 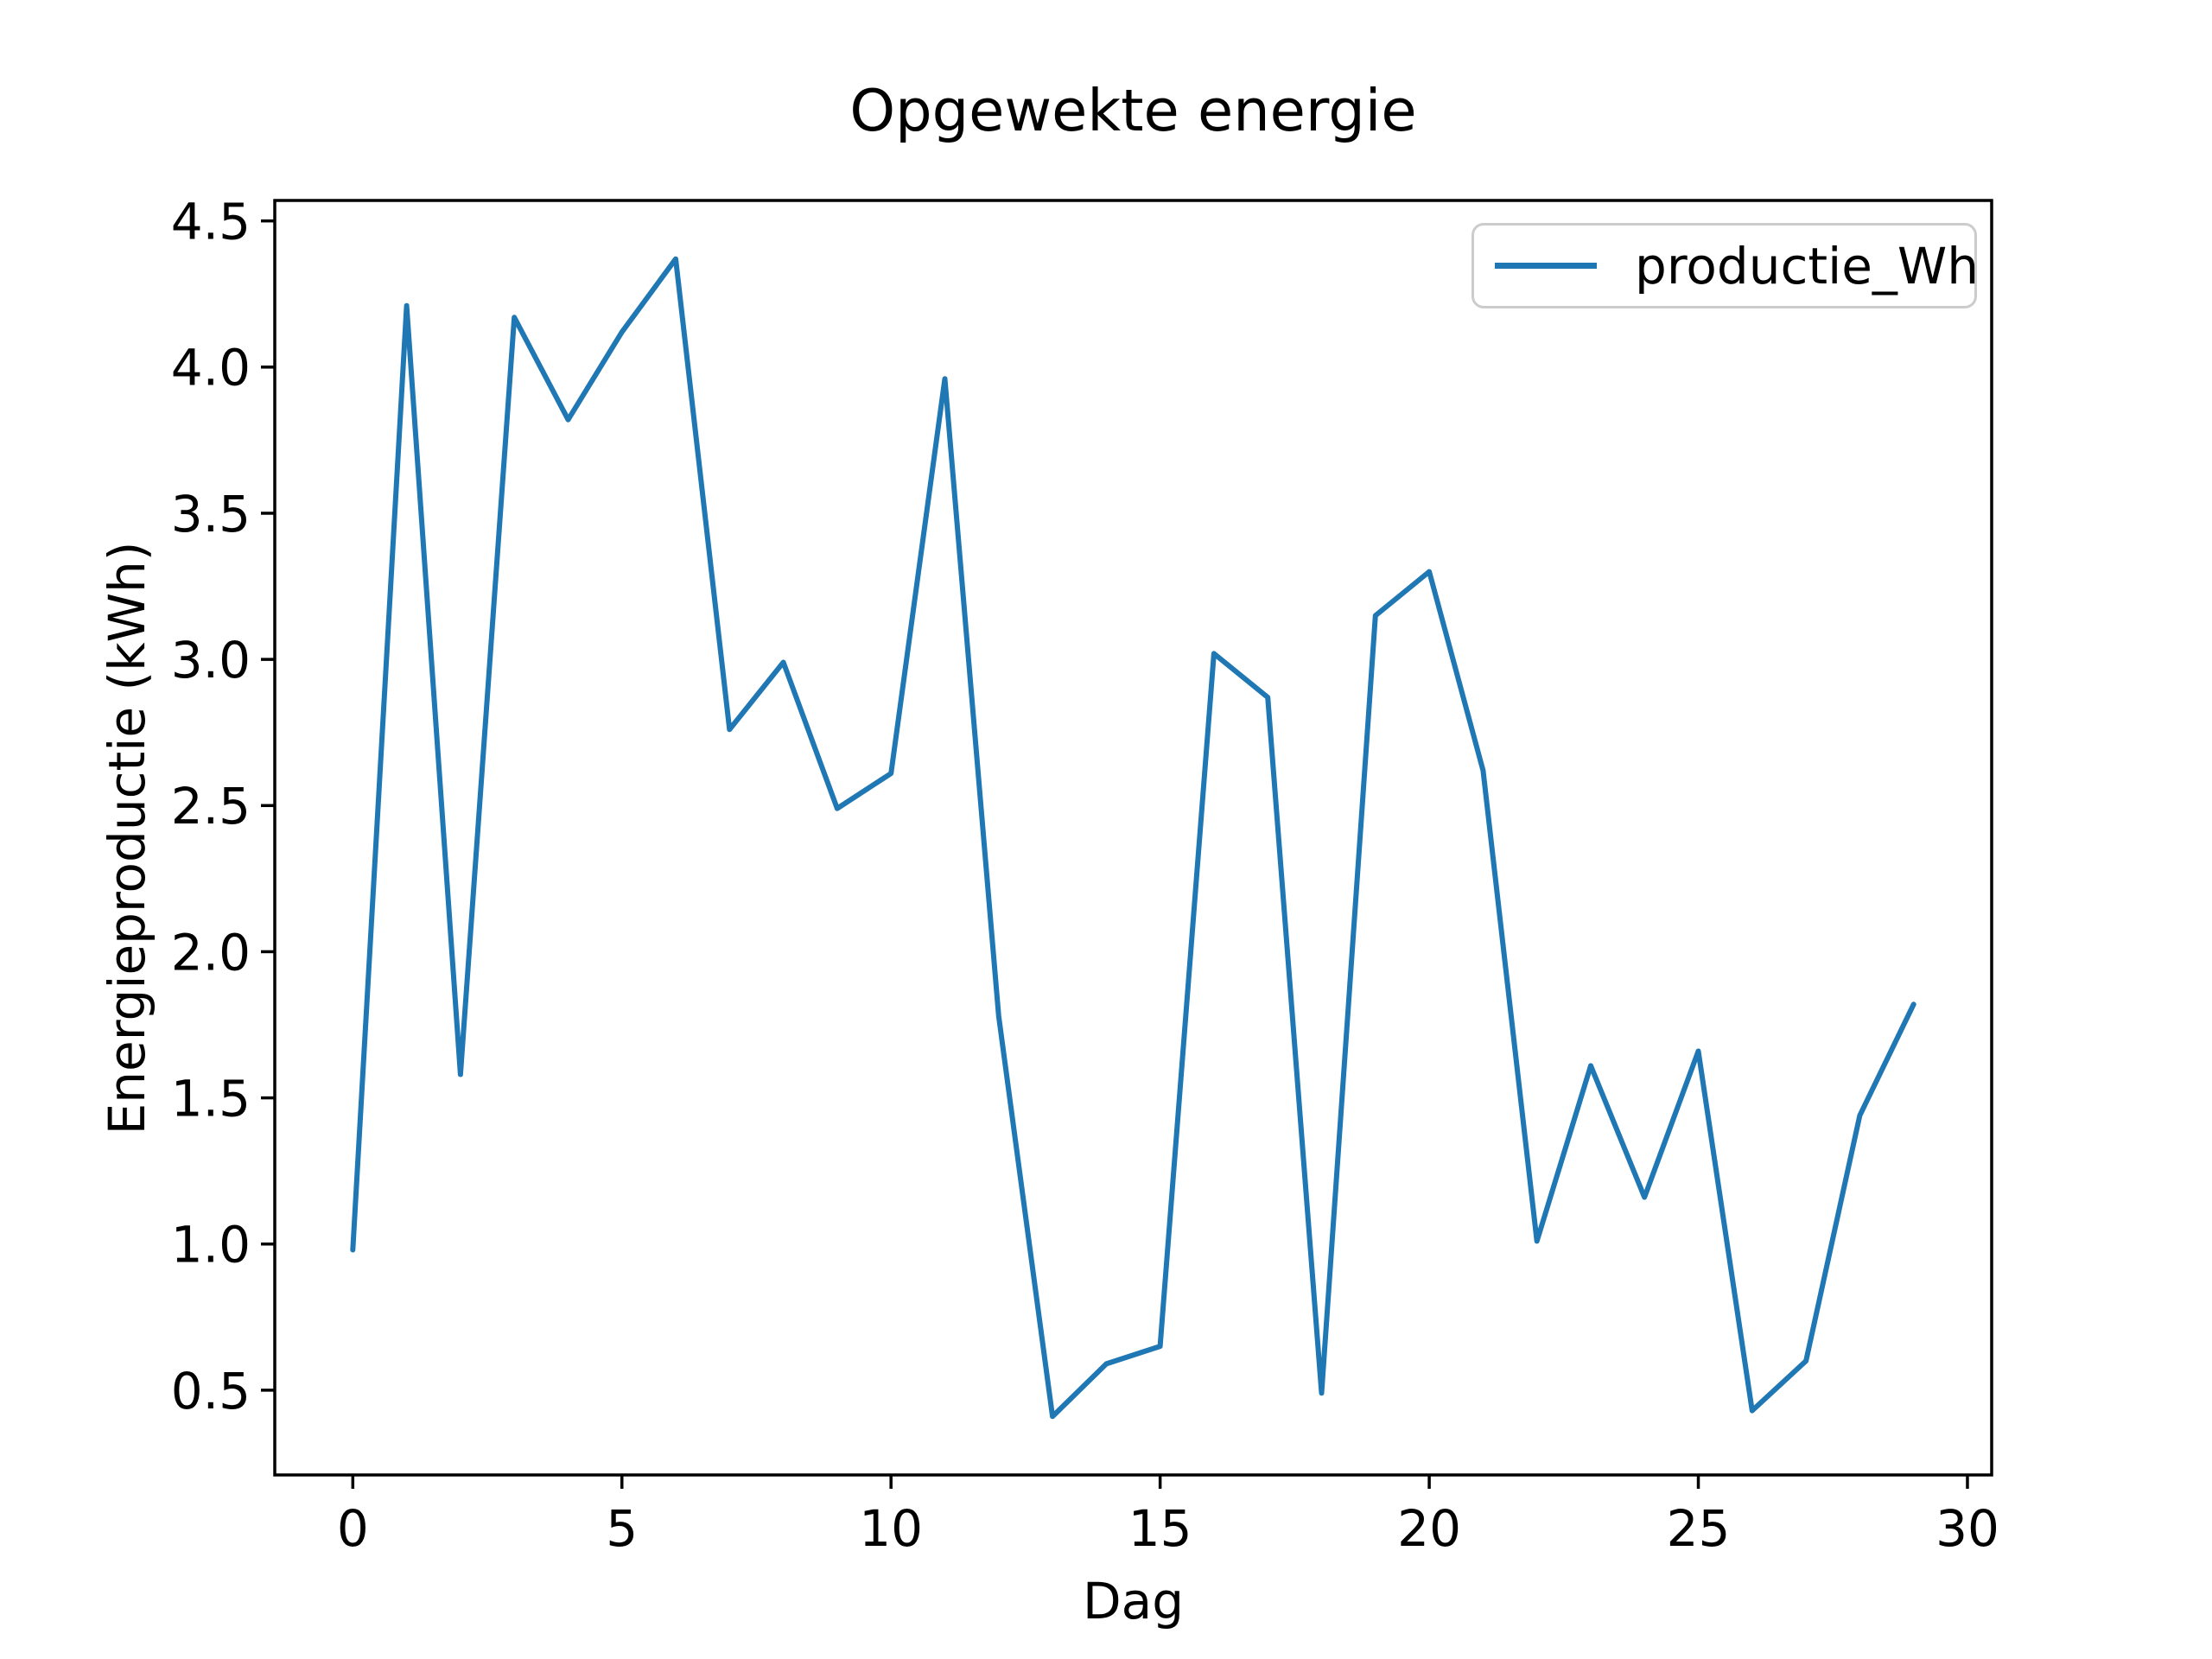 I want to click on x-tick-label: 30, so click(x=1967, y=1528).